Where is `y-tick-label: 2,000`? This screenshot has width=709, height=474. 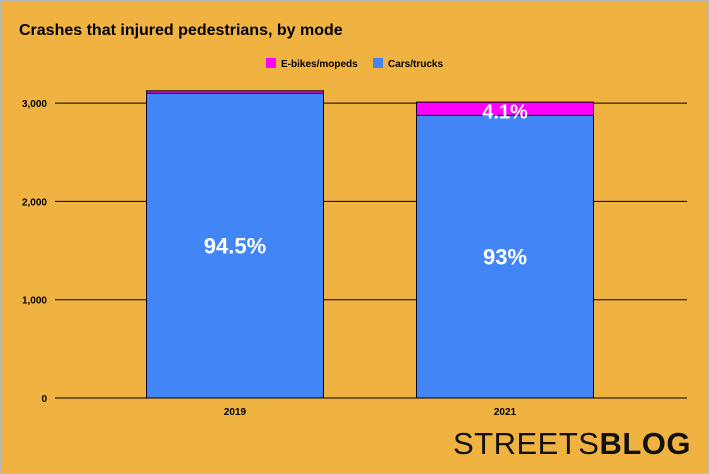 y-tick-label: 2,000 is located at coordinates (34, 202).